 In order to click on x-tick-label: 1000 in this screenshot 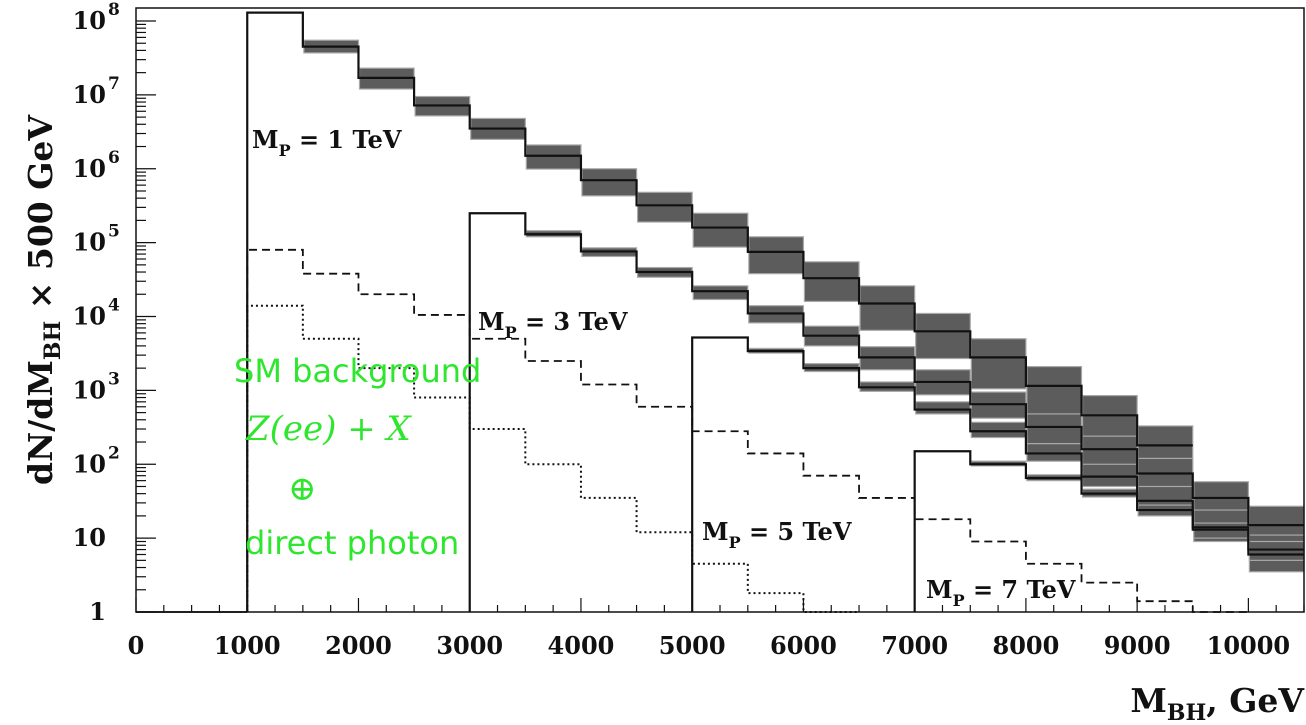, I will do `click(247, 645)`.